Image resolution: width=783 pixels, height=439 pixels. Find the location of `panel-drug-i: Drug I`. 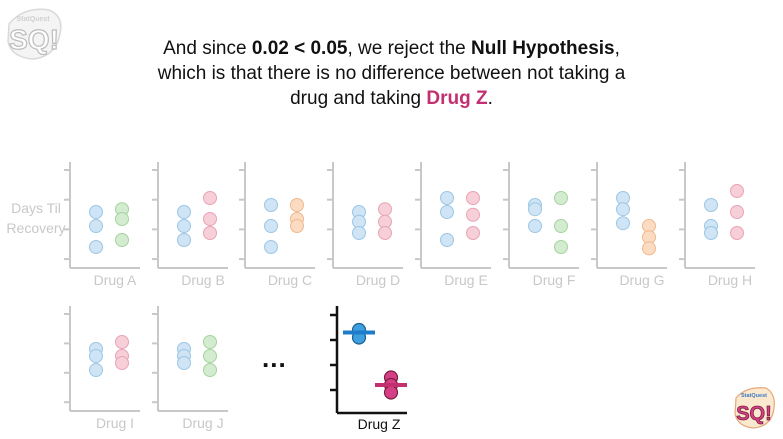

panel-drug-i: Drug I is located at coordinates (102, 368).